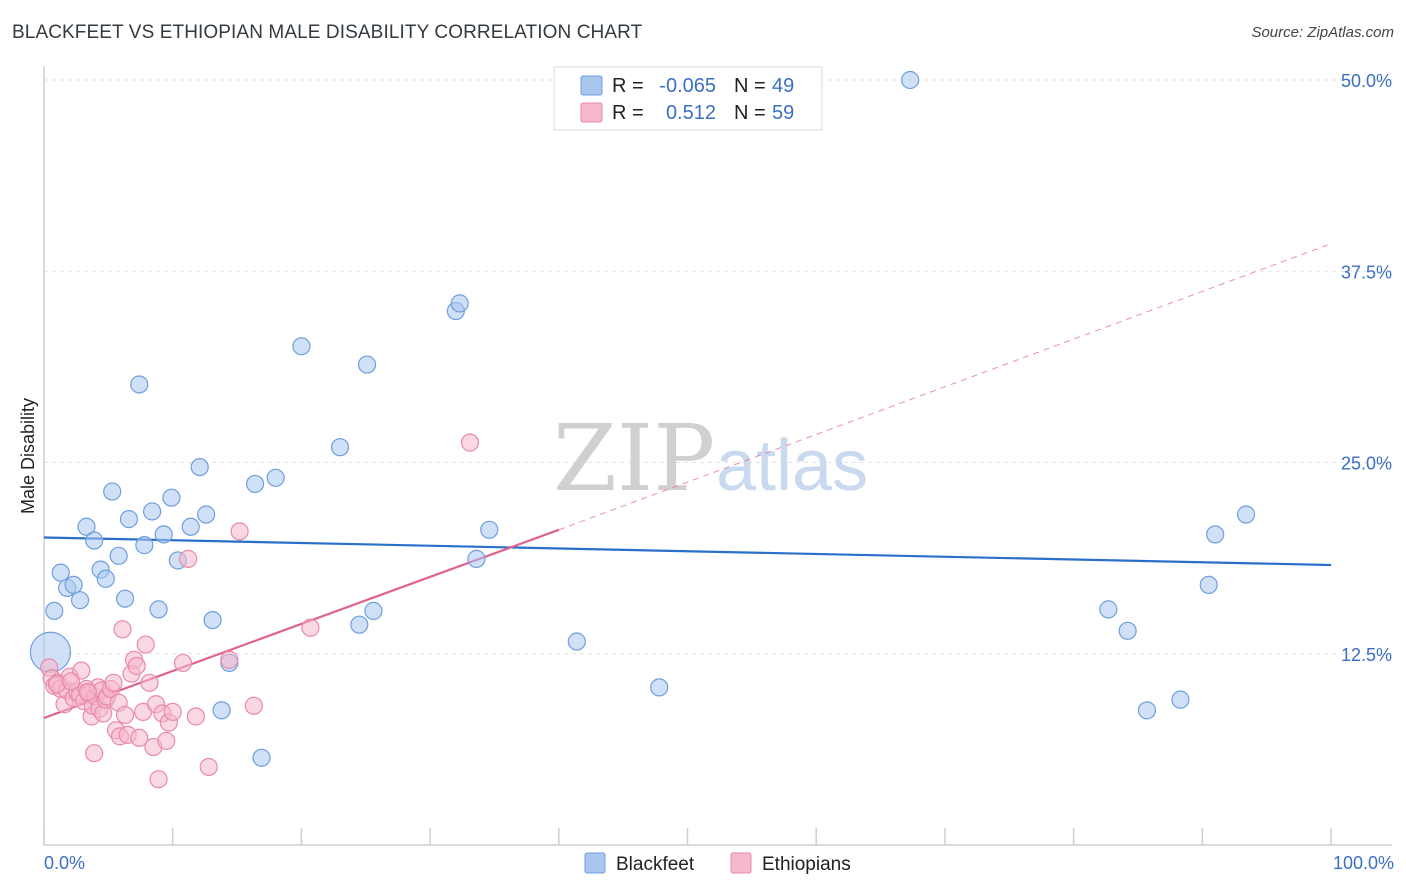  Describe the element at coordinates (1366, 655) in the screenshot. I see `y-tick-label: 12.5%` at that location.